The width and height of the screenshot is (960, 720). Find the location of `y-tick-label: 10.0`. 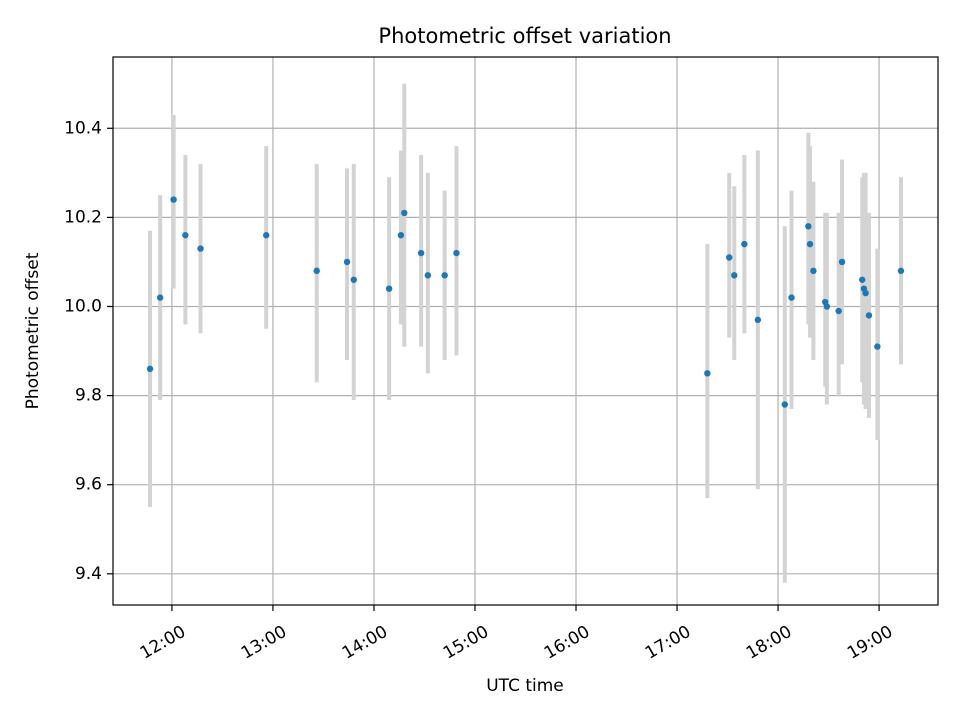

y-tick-label: 10.0 is located at coordinates (83, 306).